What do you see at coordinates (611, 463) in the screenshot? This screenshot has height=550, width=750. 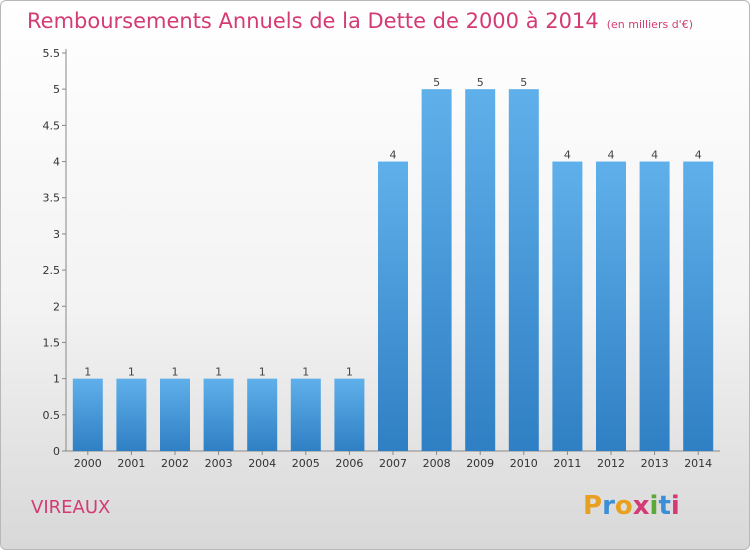 I see `x-tick-label: 2012` at bounding box center [611, 463].